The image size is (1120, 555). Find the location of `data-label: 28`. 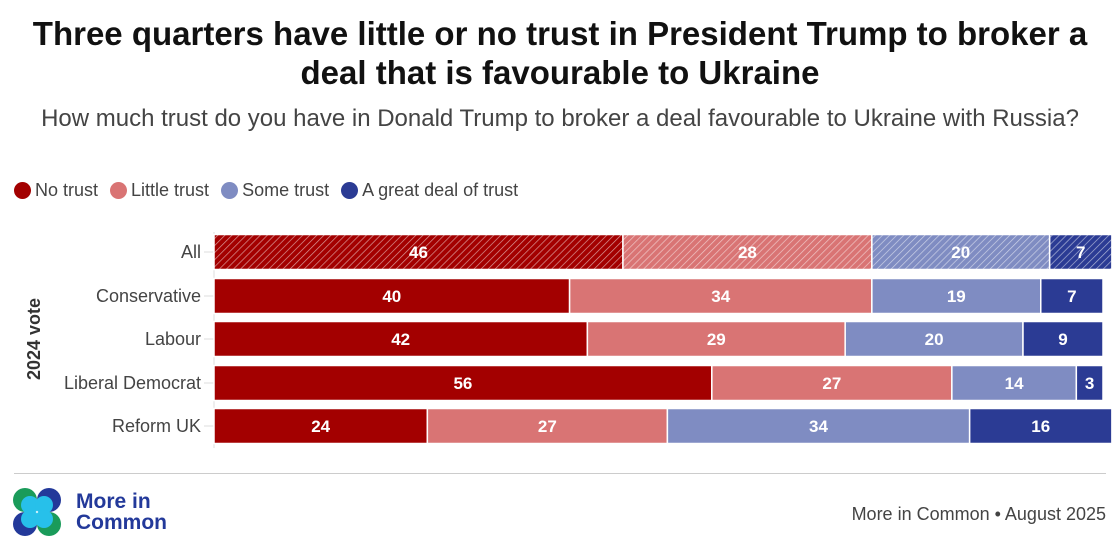

data-label: 28 is located at coordinates (747, 252).